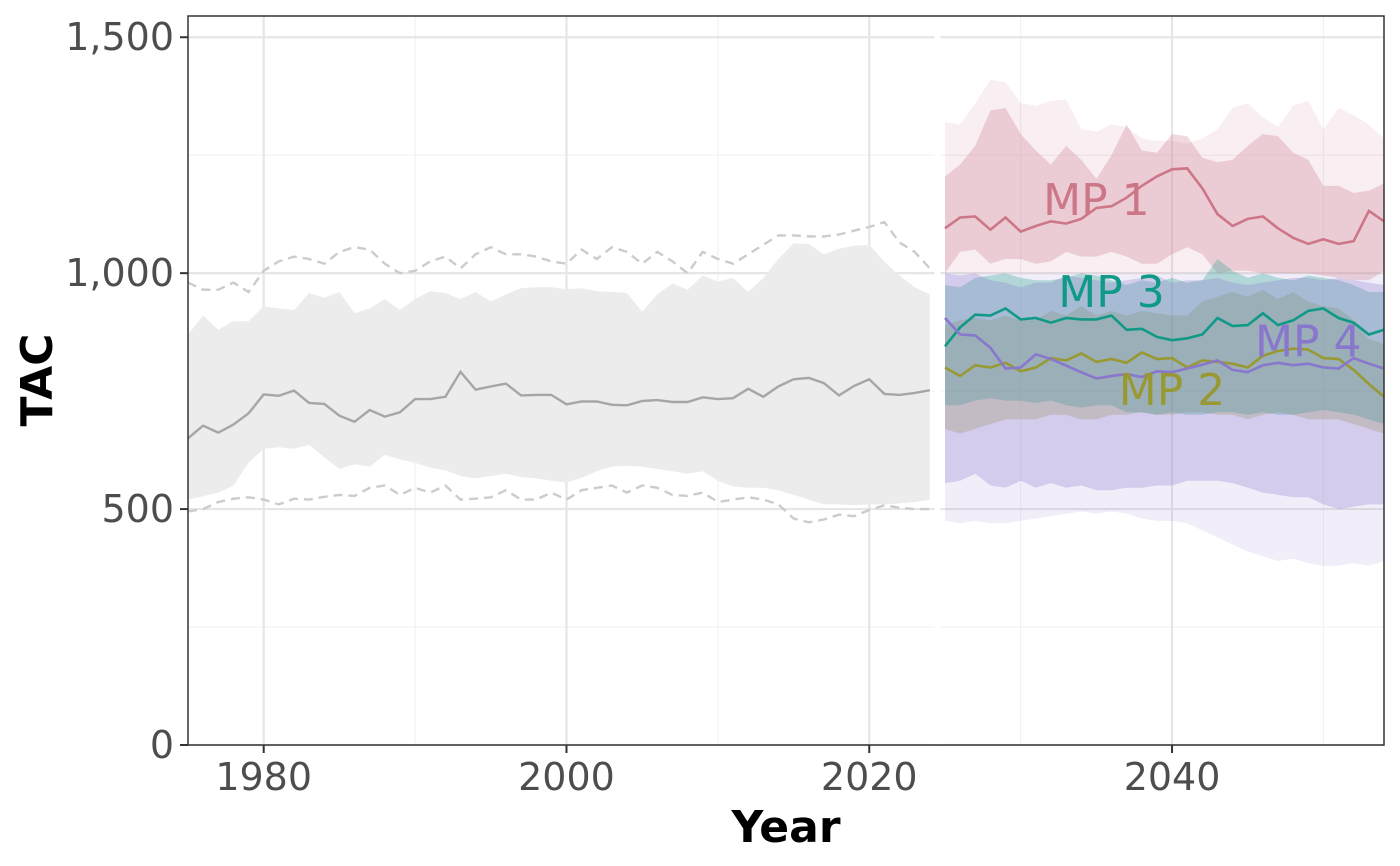 Image resolution: width=1400 pixels, height=866 pixels. What do you see at coordinates (263, 777) in the screenshot?
I see `x-tick-label: 1980` at bounding box center [263, 777].